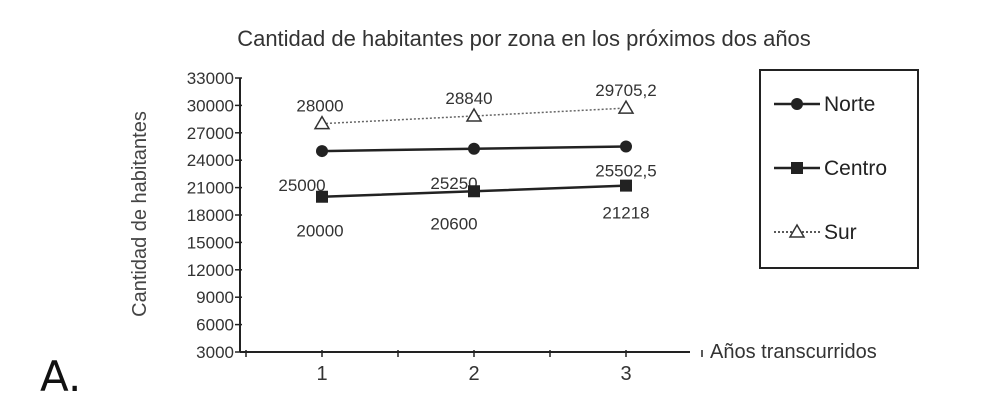 Image resolution: width=983 pixels, height=412 pixels. I want to click on legend: Norte Centro Sur, so click(839, 169).